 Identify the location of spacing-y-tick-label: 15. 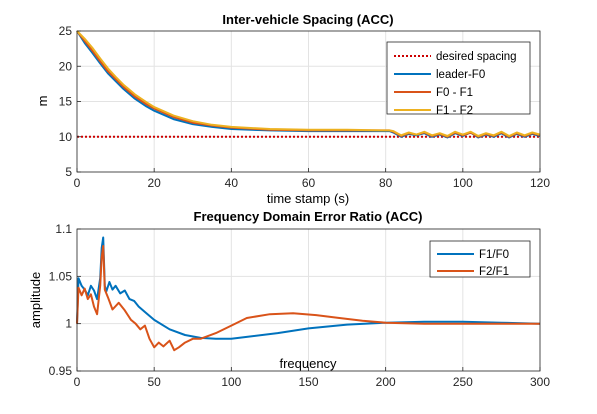
(66, 102).